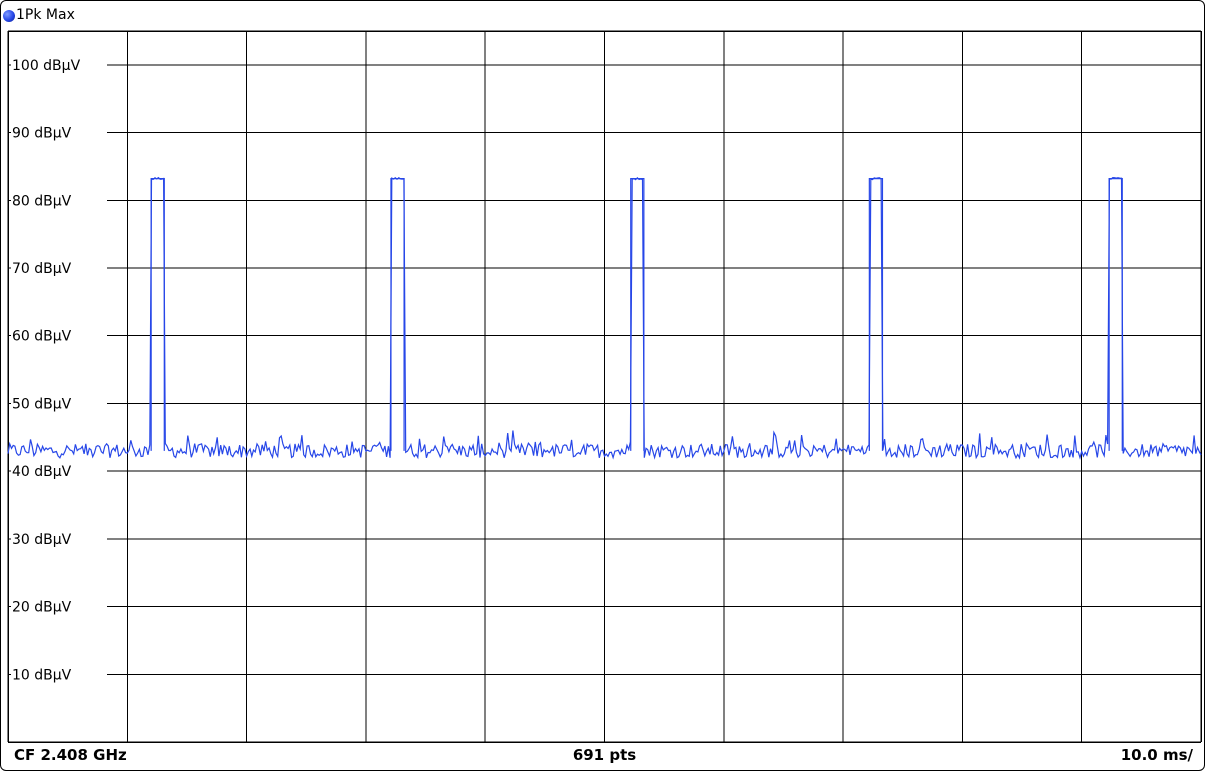 This screenshot has height=771, width=1205. What do you see at coordinates (42, 675) in the screenshot?
I see `y-tick-label: 10 dBµV` at bounding box center [42, 675].